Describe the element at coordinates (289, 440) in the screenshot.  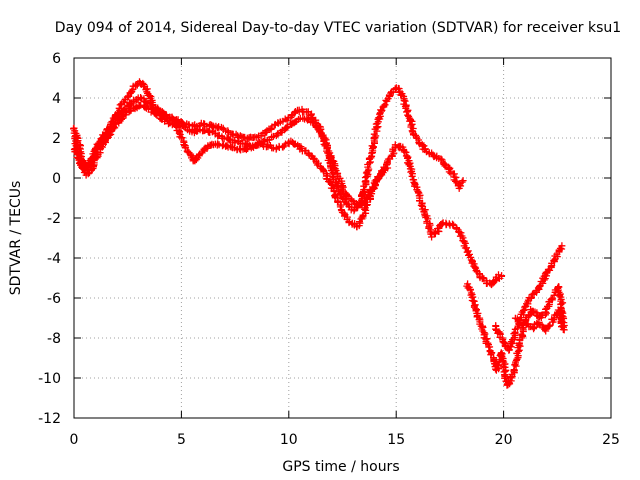
I see `x-tick-label: 10` at that location.